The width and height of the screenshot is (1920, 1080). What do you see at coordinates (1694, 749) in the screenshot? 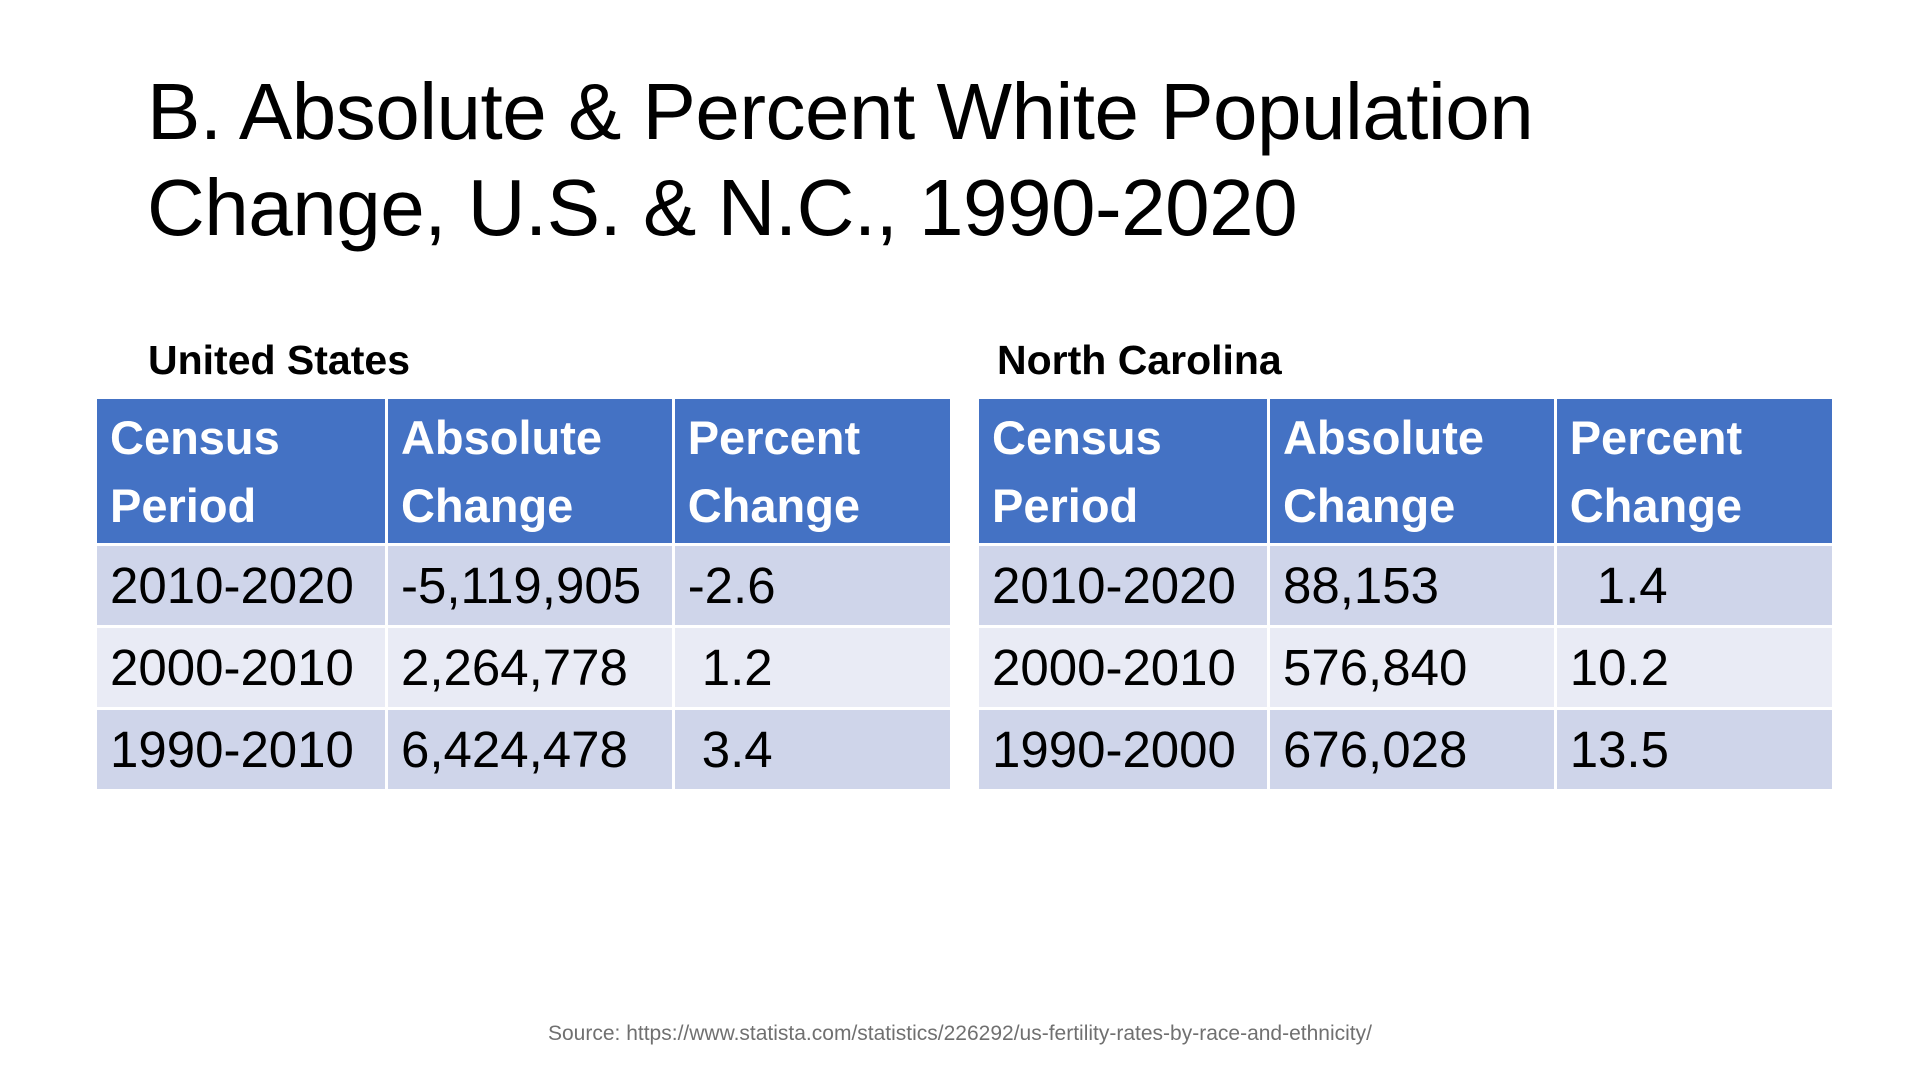
I see `cell-percent-change: 13.5` at bounding box center [1694, 749].